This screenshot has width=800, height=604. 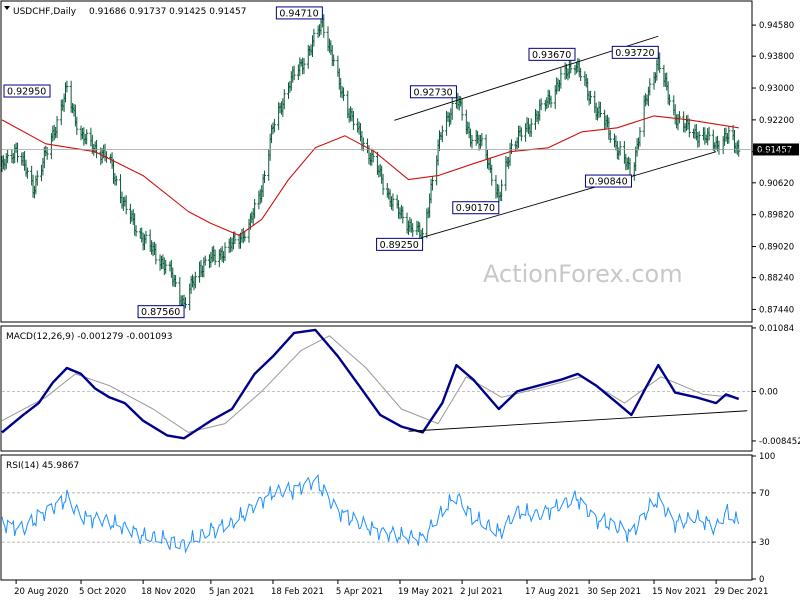 I want to click on rsi-line, so click(x=370, y=514).